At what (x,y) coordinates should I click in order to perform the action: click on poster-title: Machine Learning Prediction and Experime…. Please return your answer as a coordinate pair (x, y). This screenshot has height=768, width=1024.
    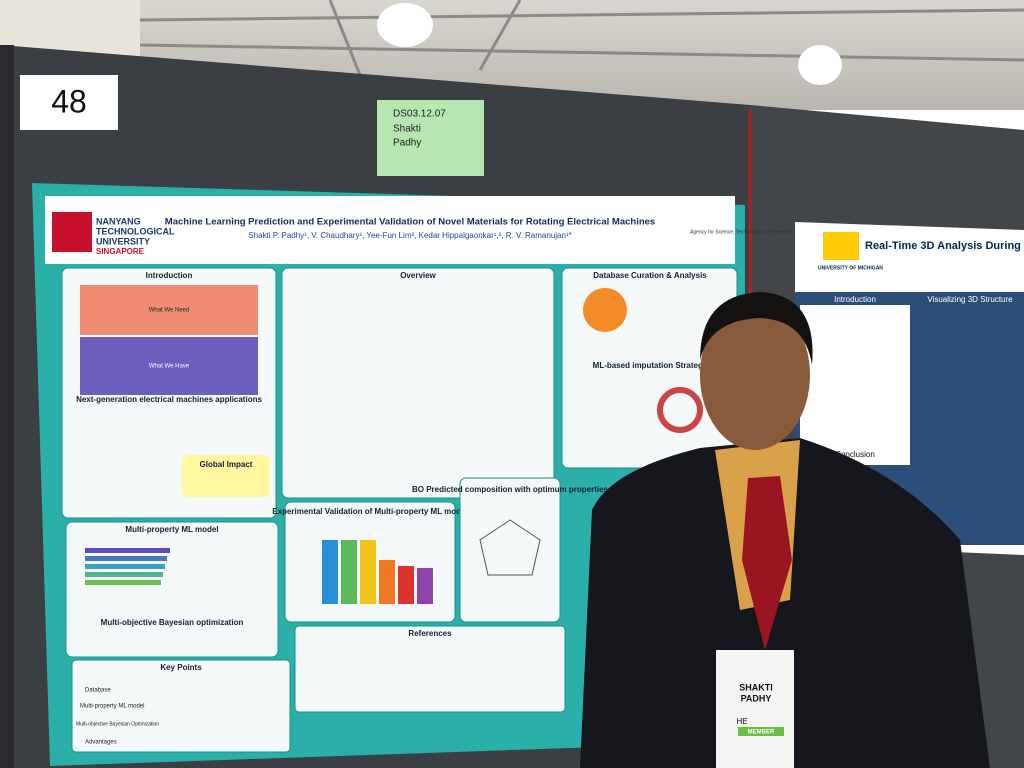
    Looking at the image, I should click on (410, 222).